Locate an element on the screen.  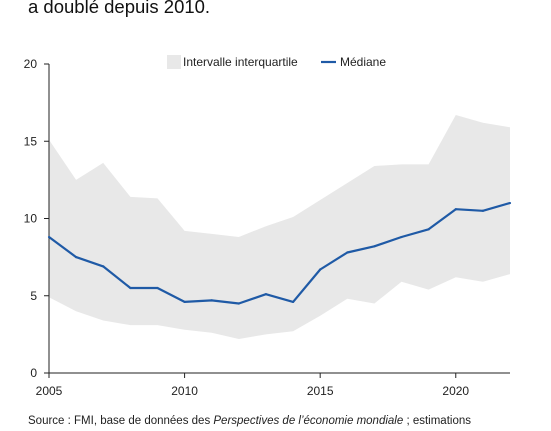
chart-subtitle: a doublé depuis 2010. is located at coordinates (119, 8).